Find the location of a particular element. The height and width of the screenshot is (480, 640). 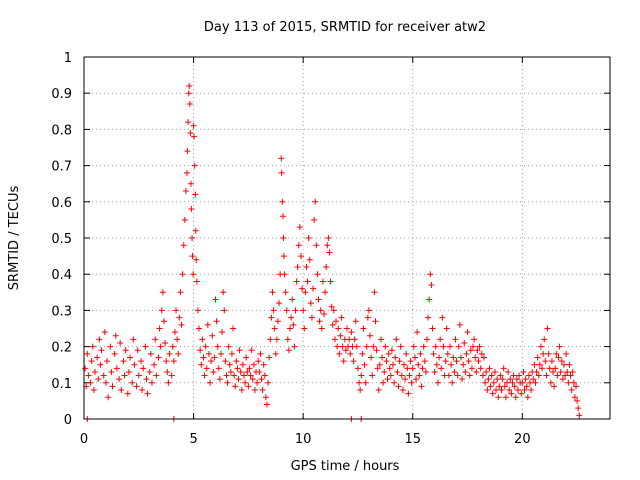

x-tick-label: 15 is located at coordinates (412, 439).